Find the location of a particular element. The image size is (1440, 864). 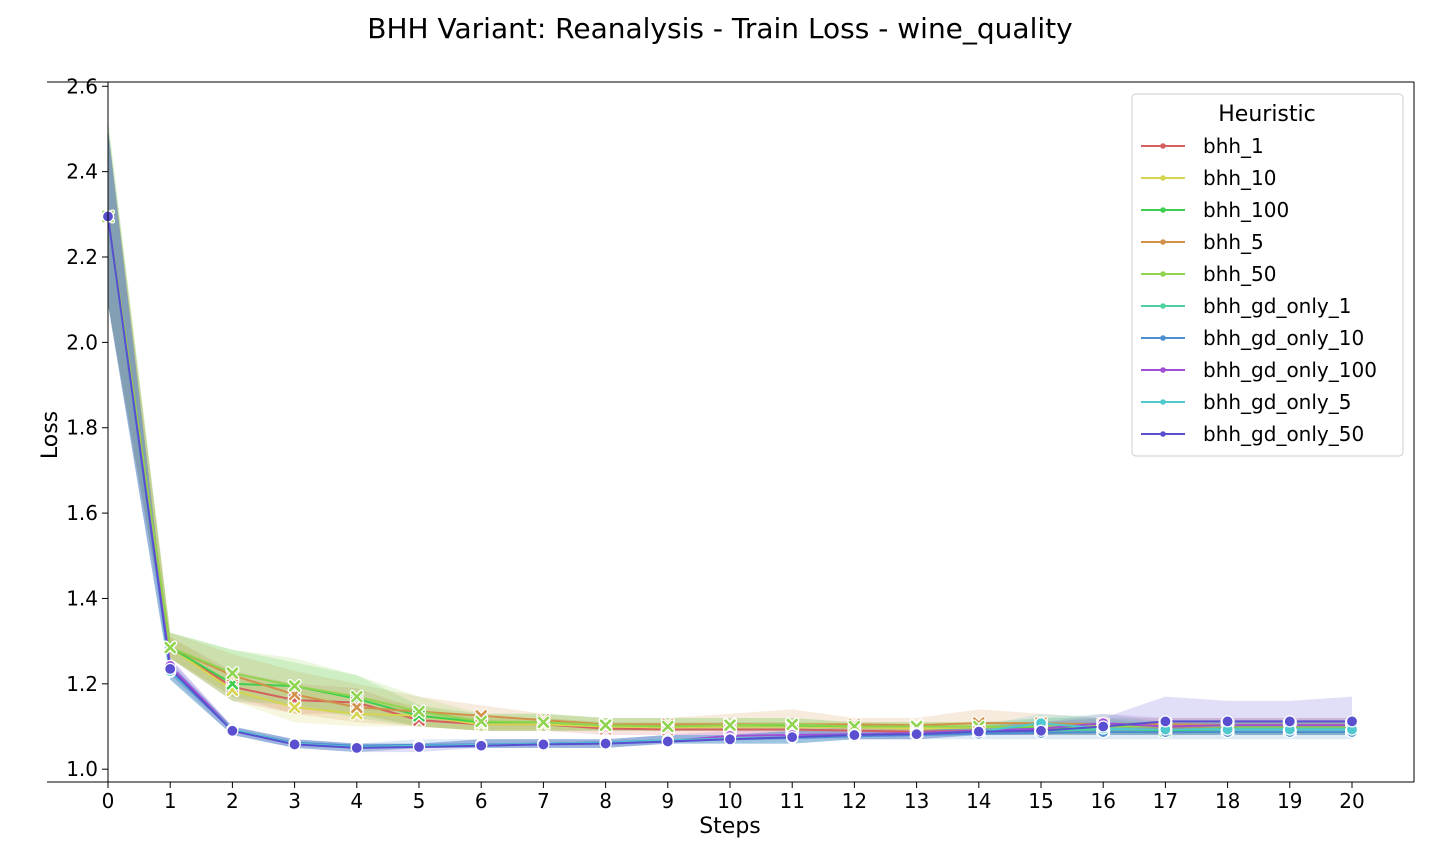

x-tick-label: 0 is located at coordinates (108, 801).